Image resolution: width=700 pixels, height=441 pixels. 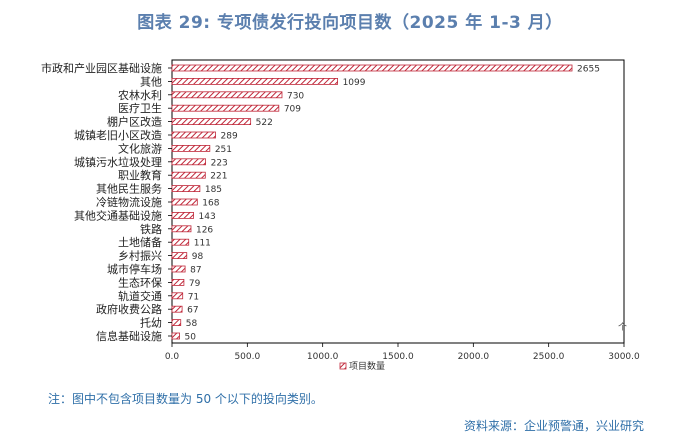 What do you see at coordinates (195, 284) in the screenshot?
I see `data-label: 79` at bounding box center [195, 284].